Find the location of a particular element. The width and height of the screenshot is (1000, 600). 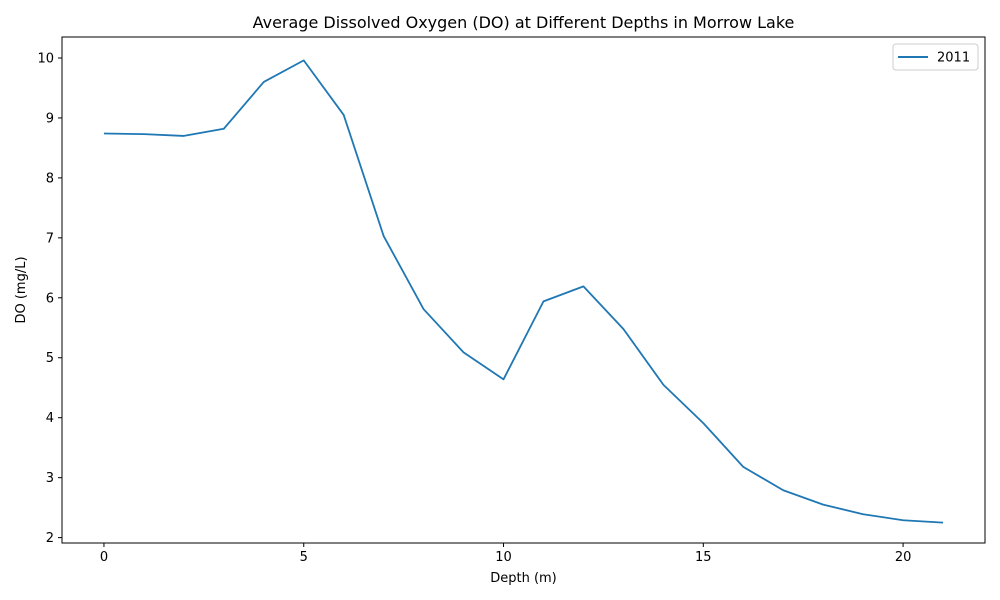

x-tick-label: 10 is located at coordinates (503, 557).